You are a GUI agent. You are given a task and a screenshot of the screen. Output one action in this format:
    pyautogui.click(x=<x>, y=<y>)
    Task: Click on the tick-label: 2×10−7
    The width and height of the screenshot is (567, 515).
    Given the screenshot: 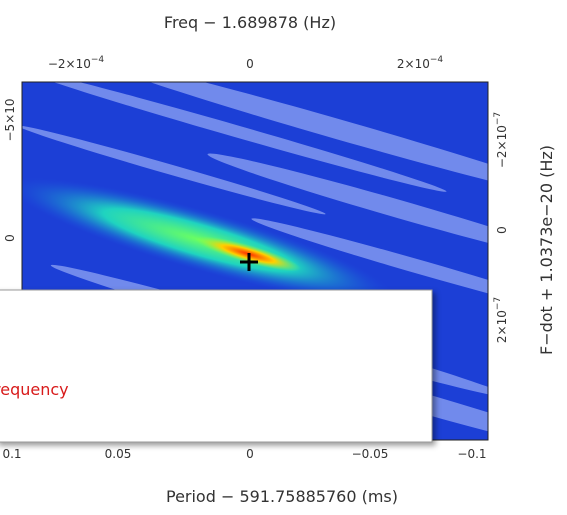 What is the action you would take?
    pyautogui.click(x=501, y=320)
    